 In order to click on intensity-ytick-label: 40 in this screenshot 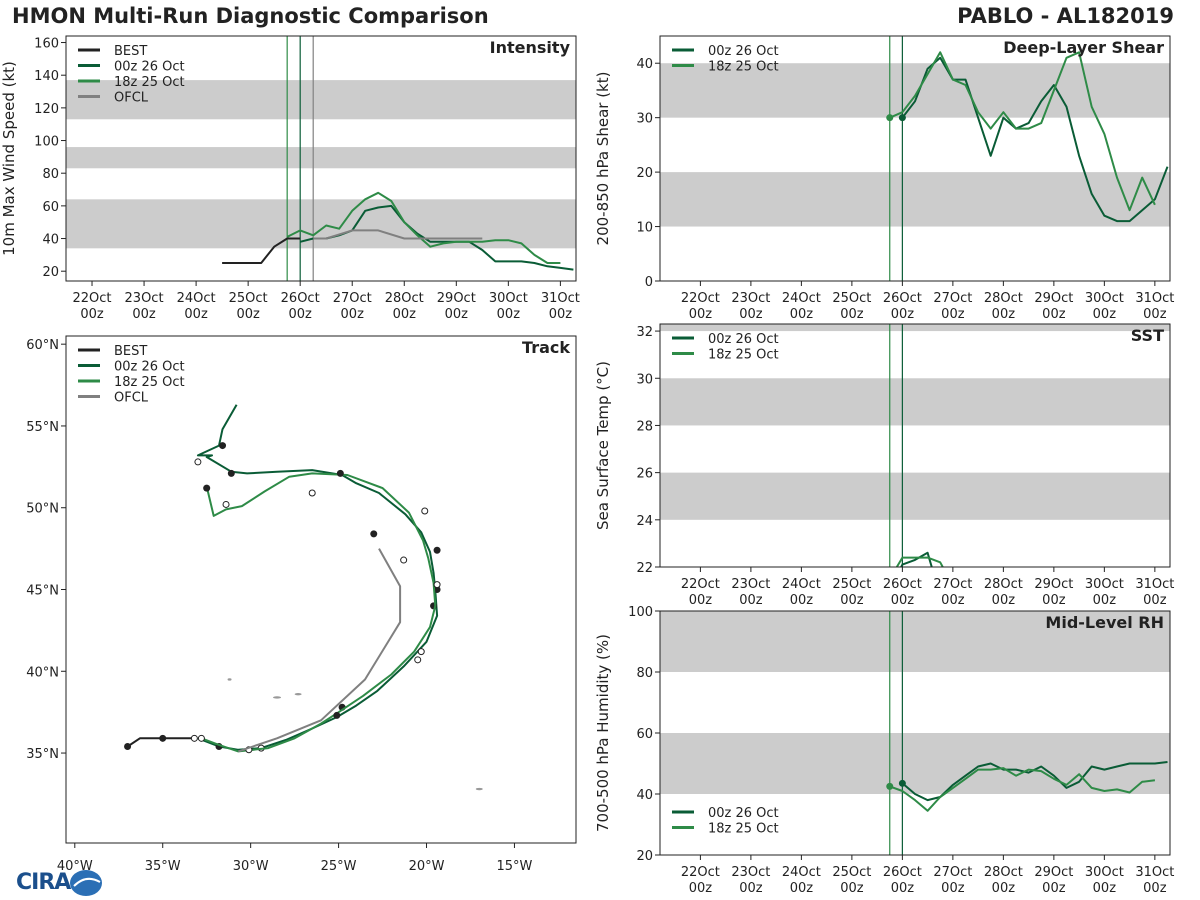, I will do `click(50, 240)`.